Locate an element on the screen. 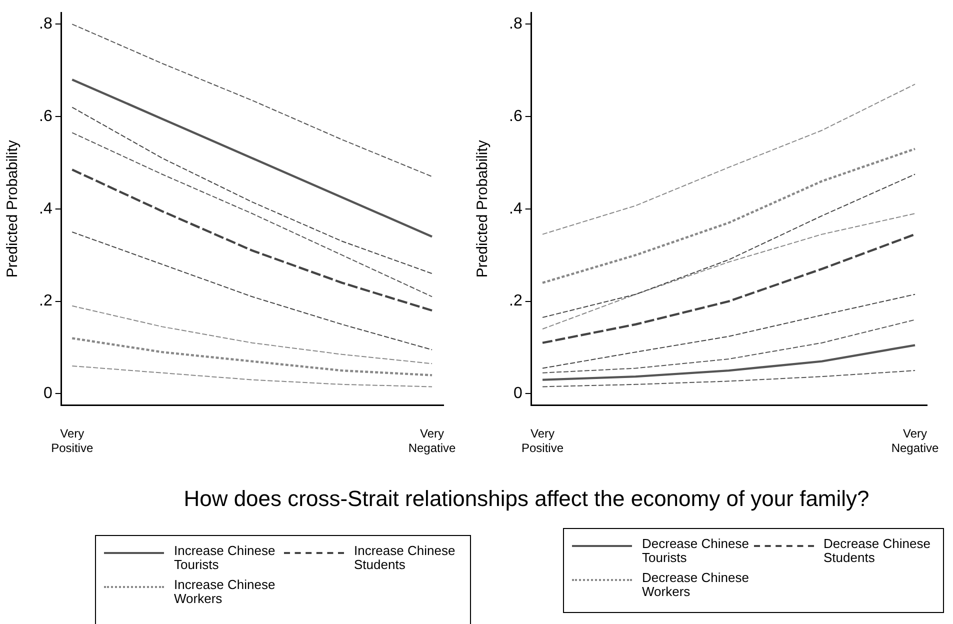 The width and height of the screenshot is (953, 624). legend-label: Increase Chinese Students is located at coordinates (405, 557).